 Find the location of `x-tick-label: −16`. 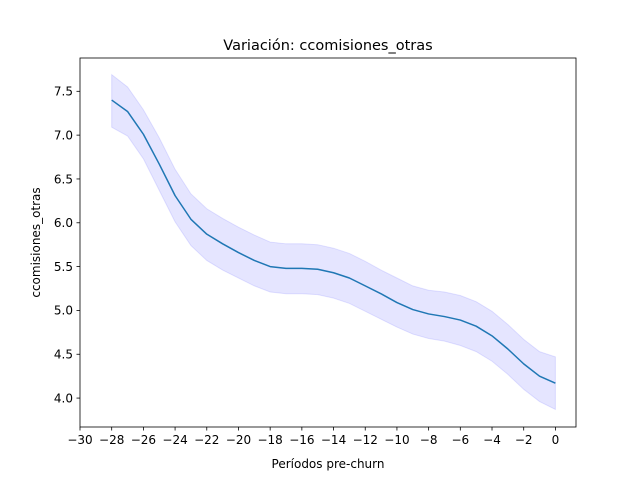

x-tick-label: −16 is located at coordinates (301, 440).